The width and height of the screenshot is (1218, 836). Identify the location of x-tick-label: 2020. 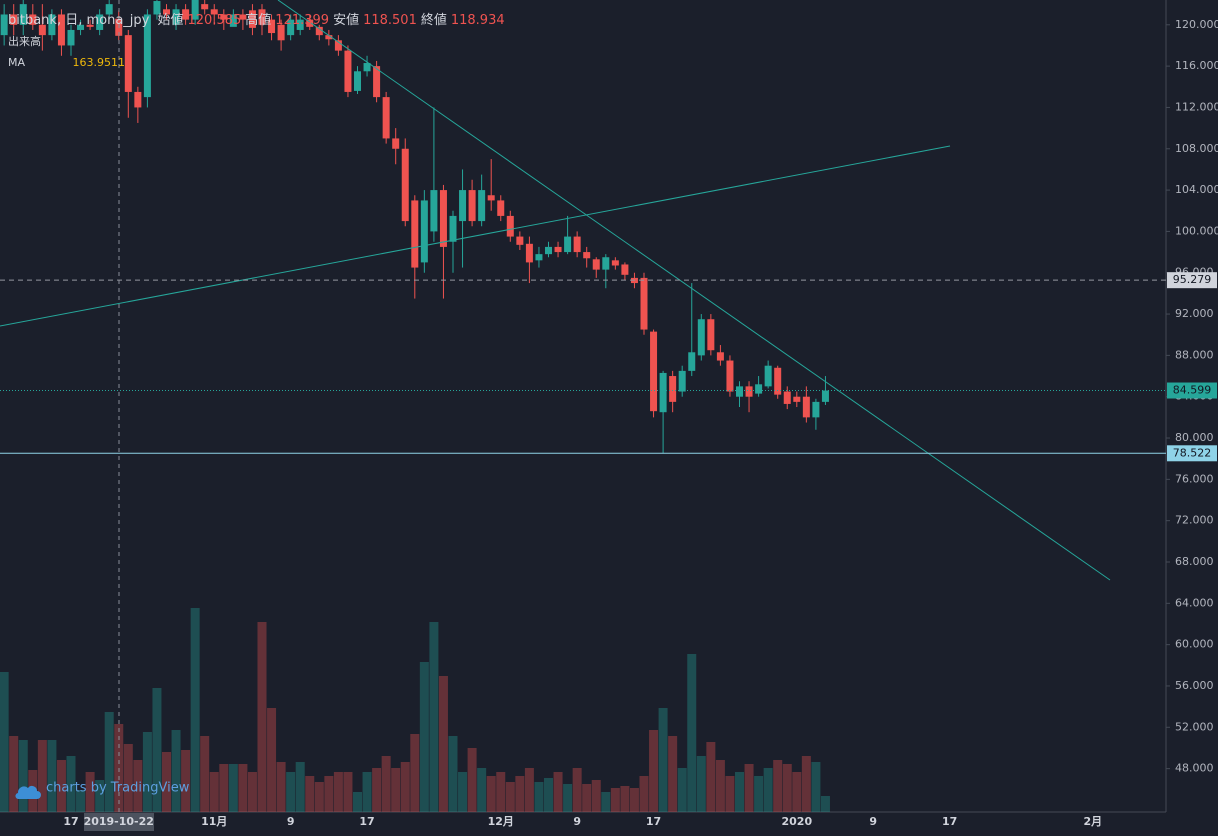
(796, 821).